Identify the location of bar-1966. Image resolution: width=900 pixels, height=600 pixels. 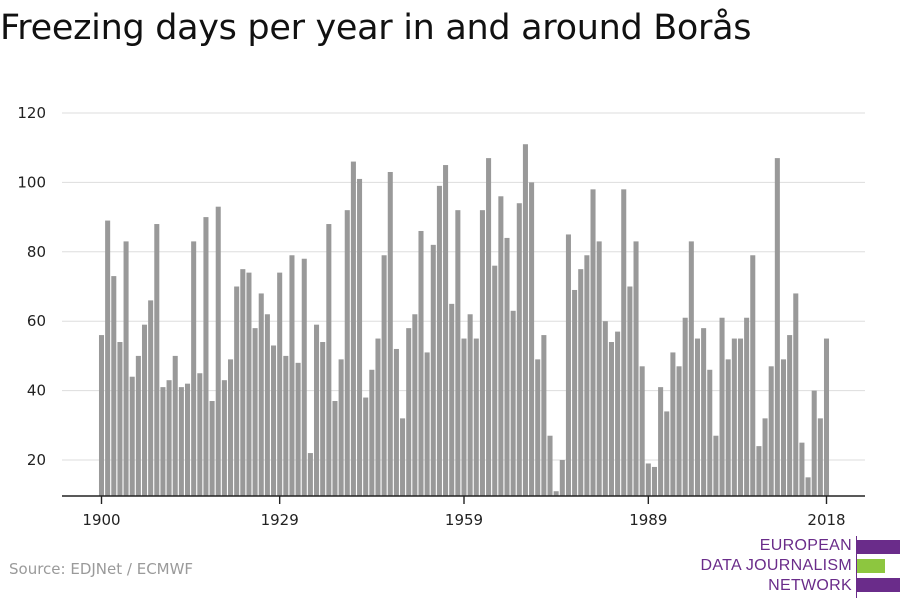
(507, 367).